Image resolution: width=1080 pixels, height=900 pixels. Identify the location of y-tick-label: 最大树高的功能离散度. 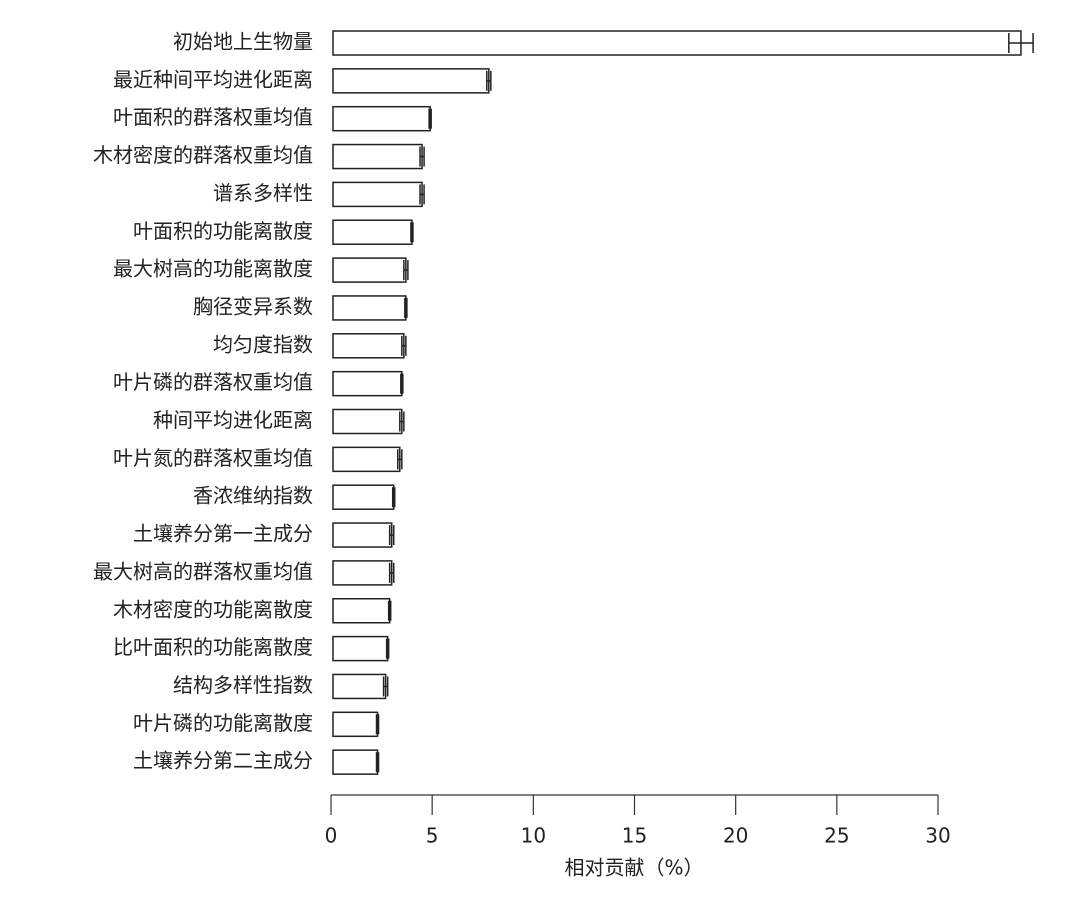
(213, 269).